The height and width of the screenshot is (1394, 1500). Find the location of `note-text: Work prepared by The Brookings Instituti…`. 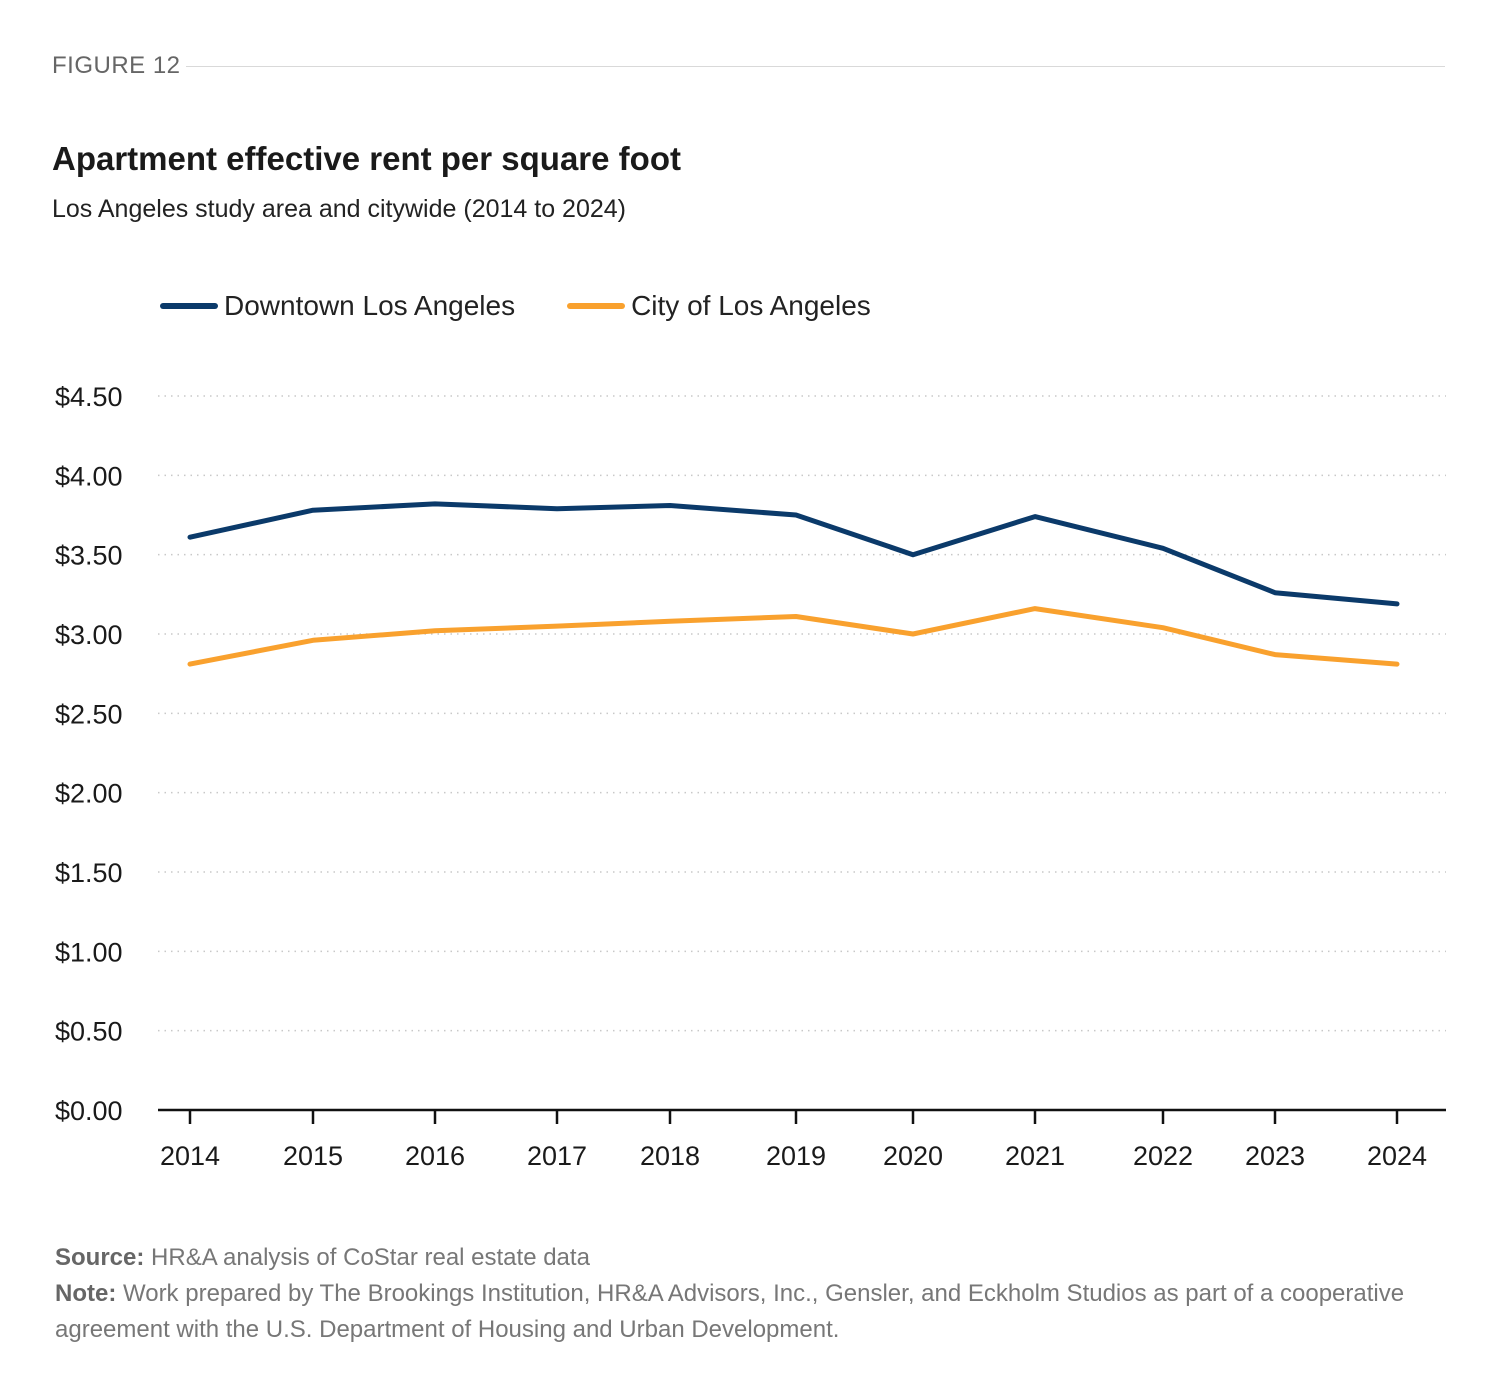

note-text: Work prepared by The Brookings Instituti… is located at coordinates (730, 1311).